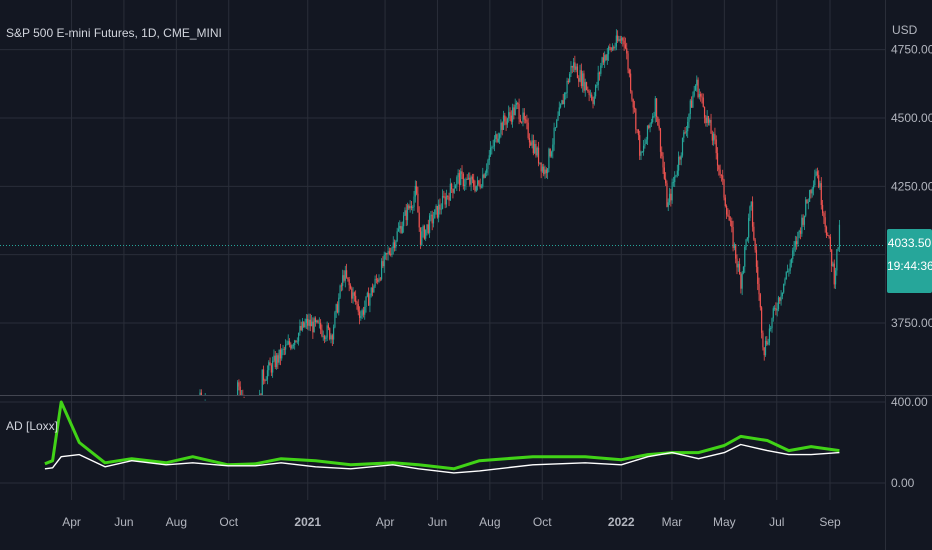  I want to click on time-tick-label: 2022, so click(621, 522).